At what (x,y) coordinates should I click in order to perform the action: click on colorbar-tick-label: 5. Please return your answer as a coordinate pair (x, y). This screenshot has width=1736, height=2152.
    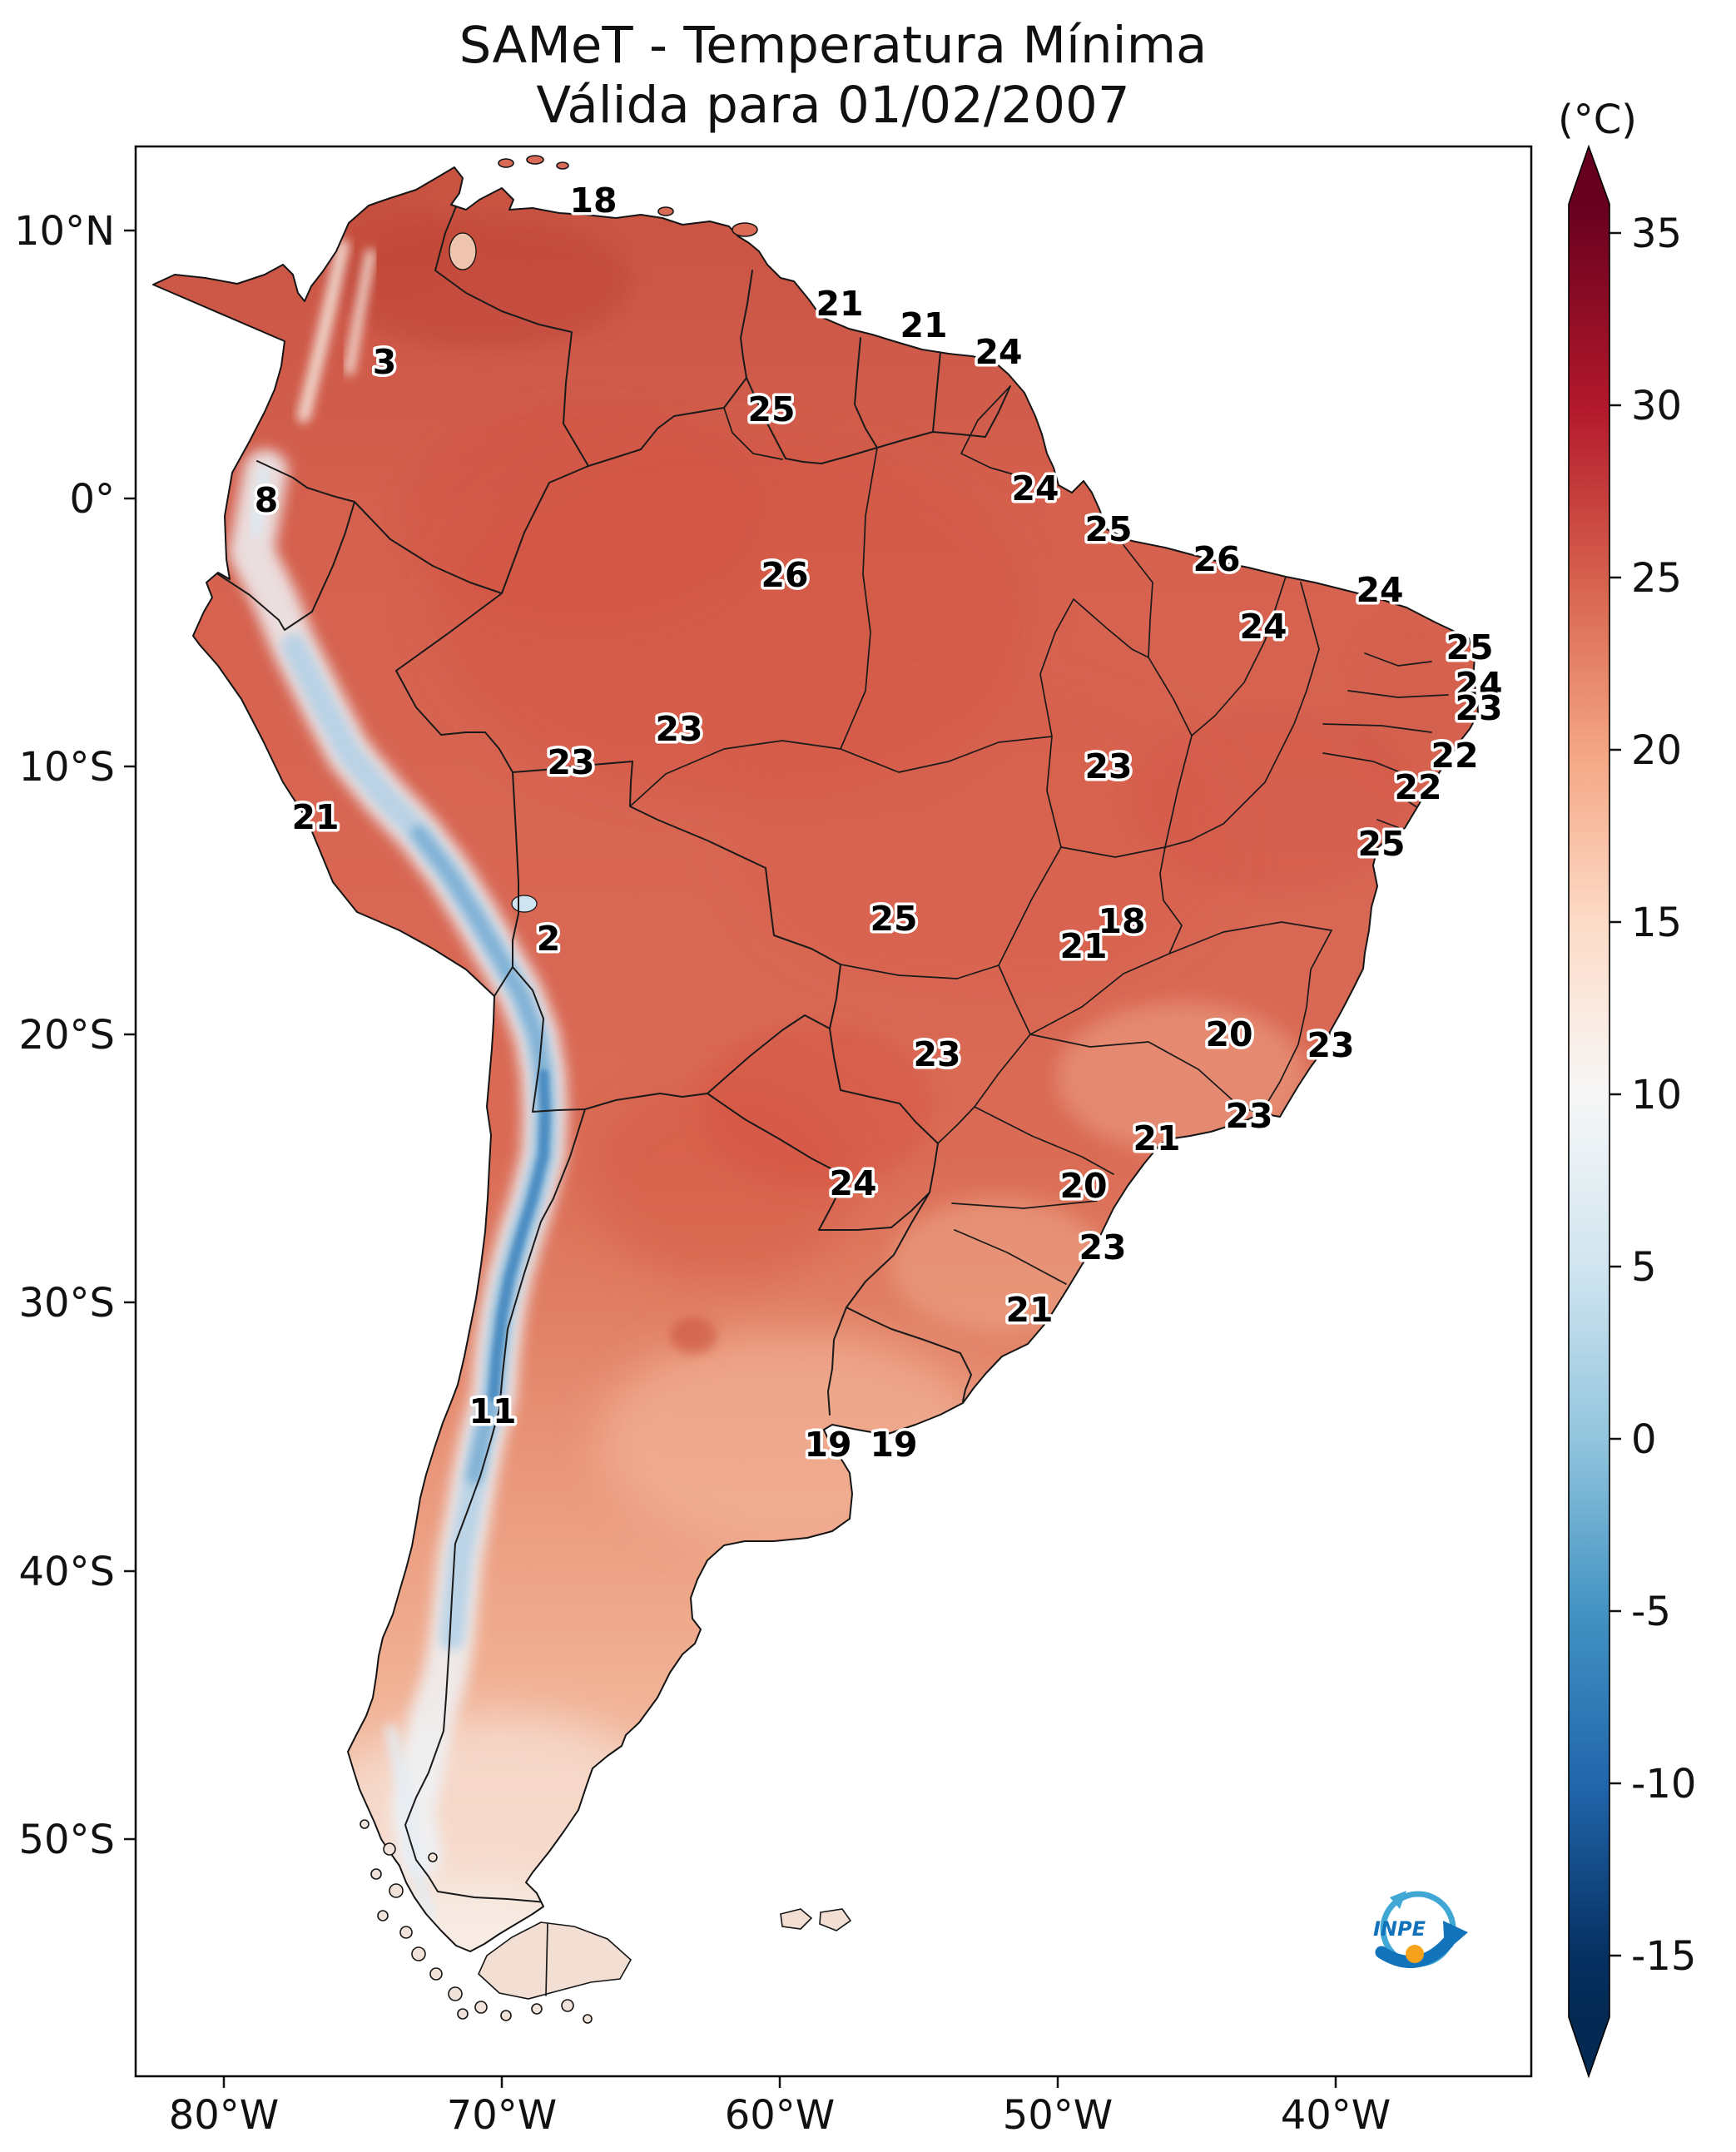
    Looking at the image, I should click on (1644, 1267).